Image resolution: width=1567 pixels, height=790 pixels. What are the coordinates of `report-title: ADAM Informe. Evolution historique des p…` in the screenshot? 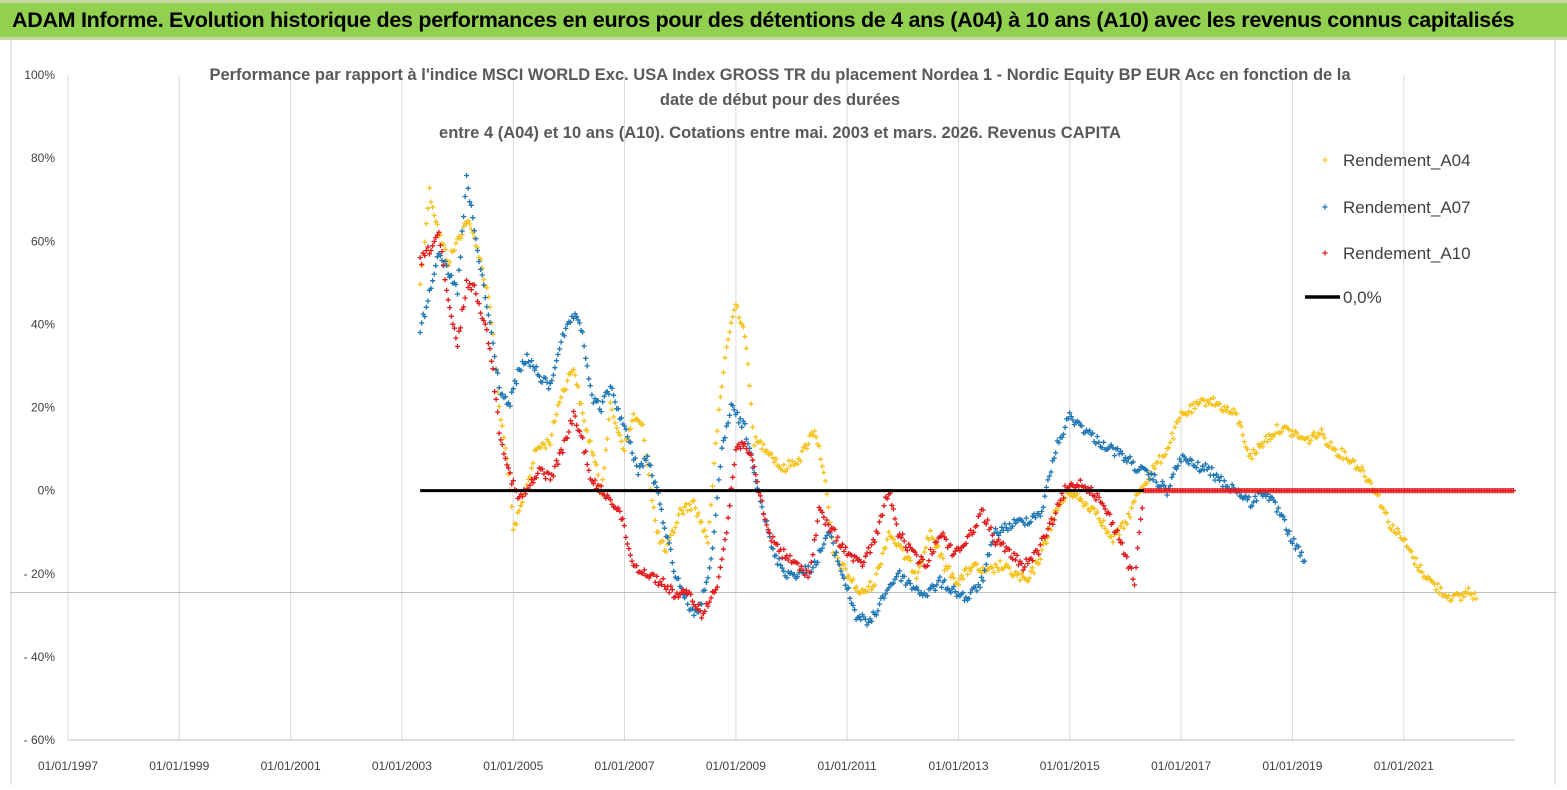 It's located at (763, 19).